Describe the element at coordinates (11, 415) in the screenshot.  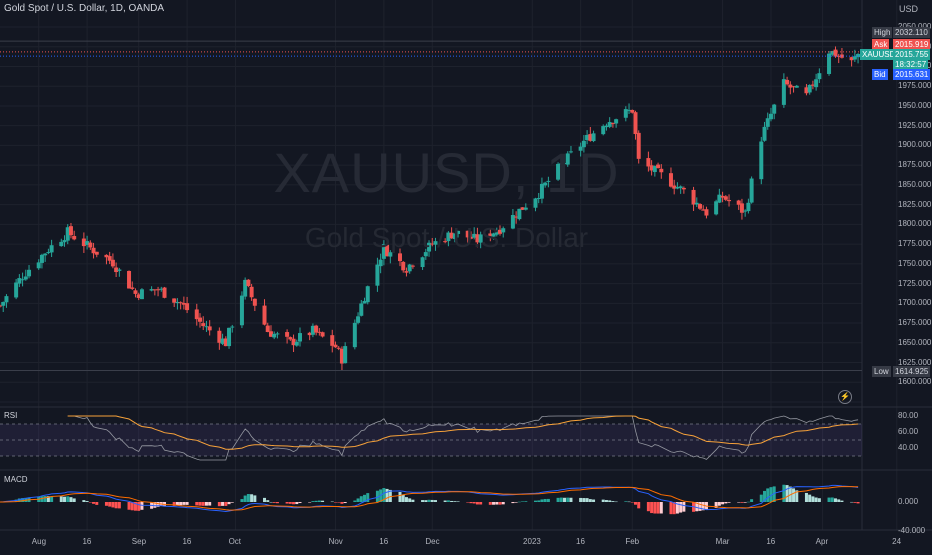
I see `rsi-label: RSI` at that location.